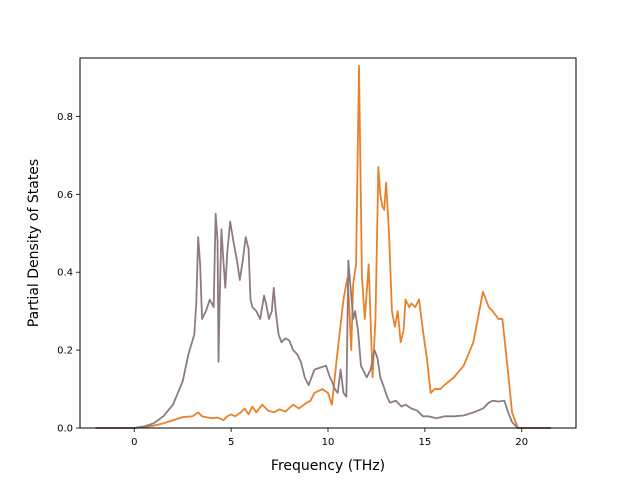  Describe the element at coordinates (425, 442) in the screenshot. I see `x-tick-label: 15` at that location.